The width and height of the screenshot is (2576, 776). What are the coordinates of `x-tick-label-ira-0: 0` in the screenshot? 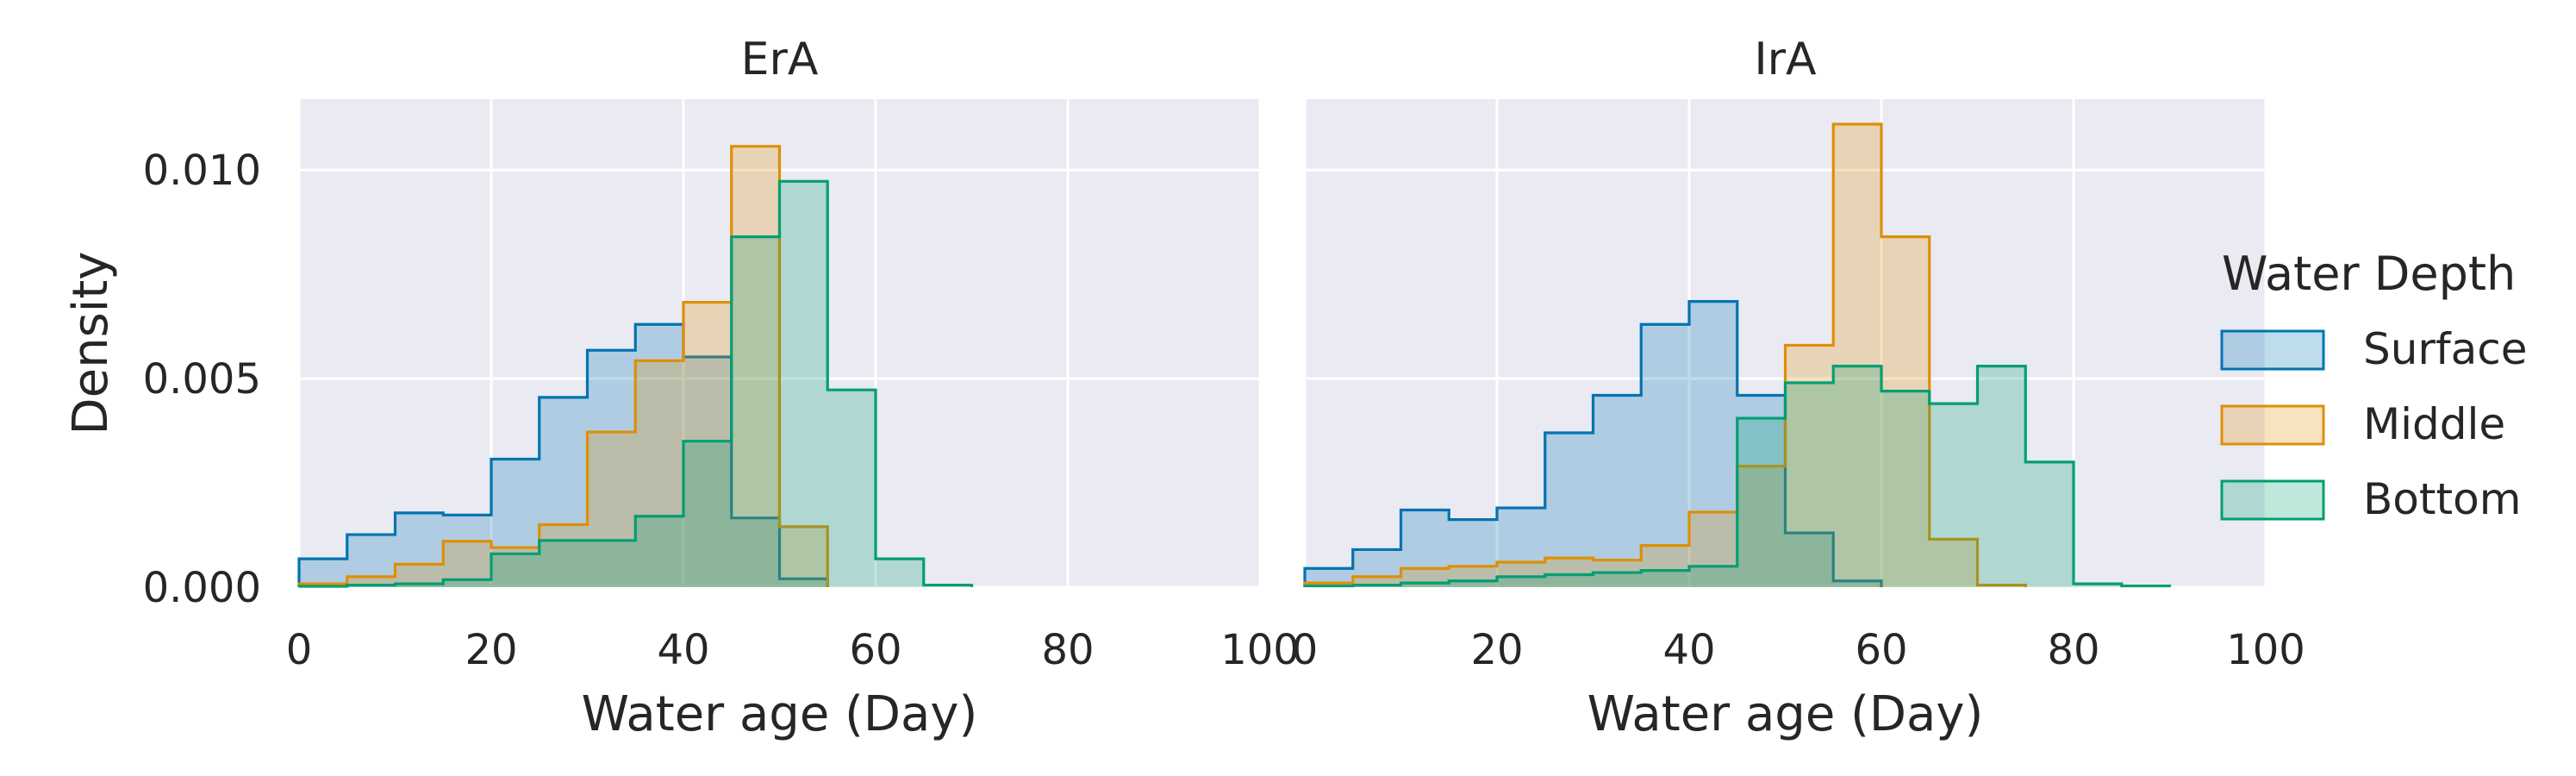 It's located at (1305, 650).